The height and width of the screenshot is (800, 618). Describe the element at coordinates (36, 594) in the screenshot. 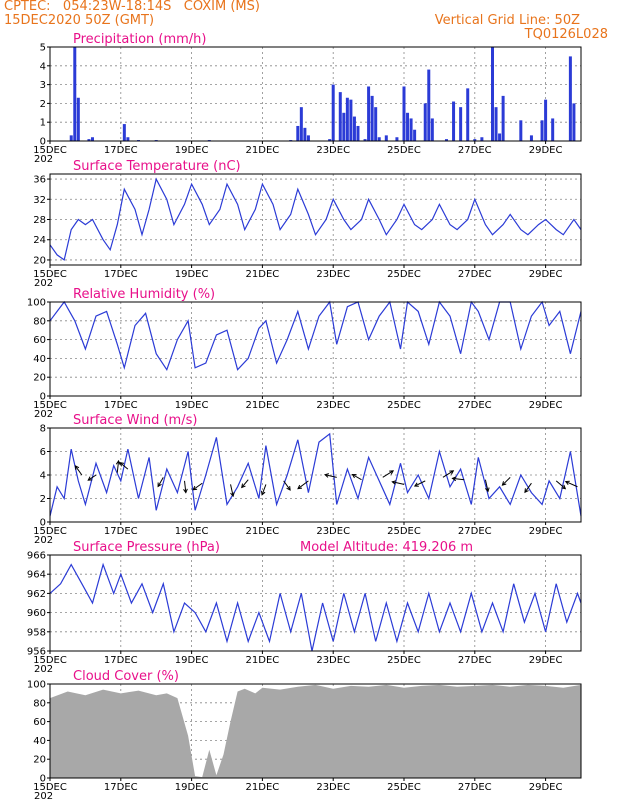

I see `y-tick-label: 962` at that location.